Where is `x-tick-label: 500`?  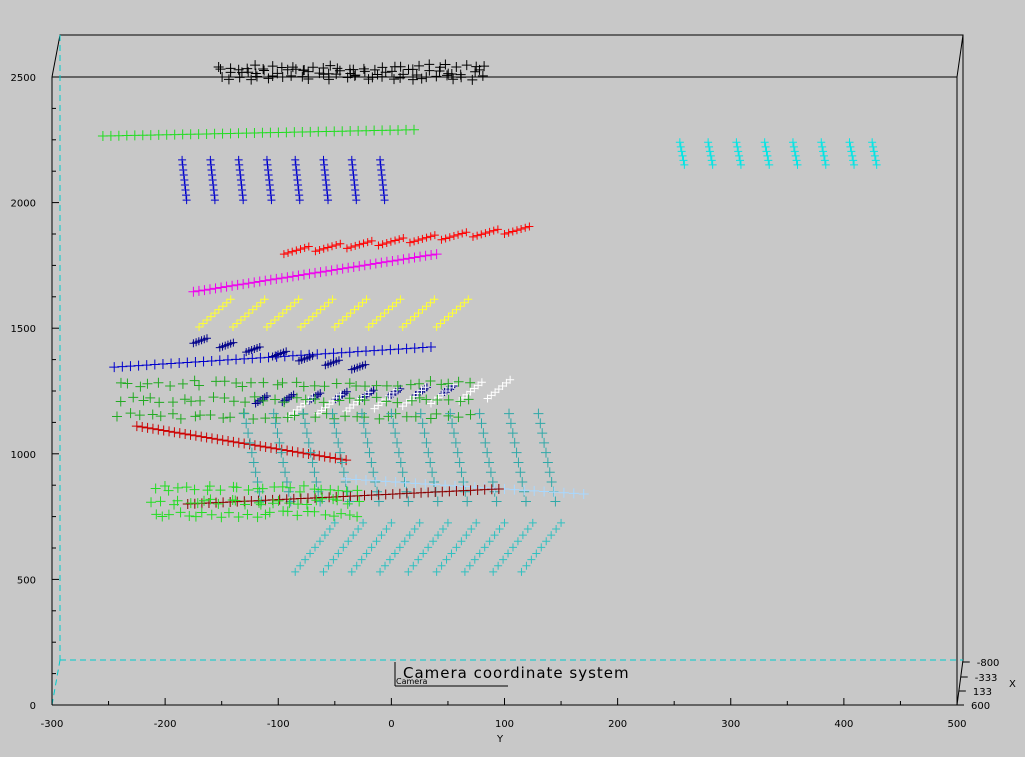 x-tick-label: 500 is located at coordinates (956, 724).